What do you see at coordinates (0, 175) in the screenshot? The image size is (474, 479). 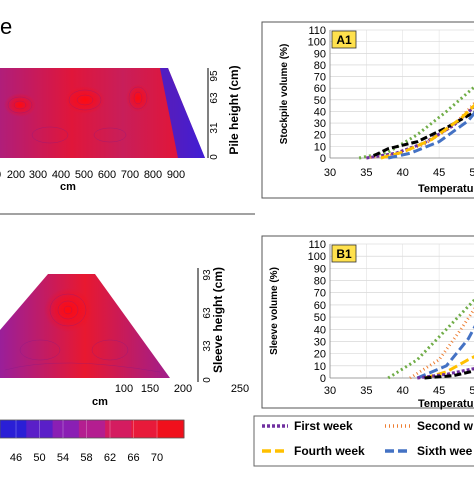 I see `contour-top-xtick: 0` at bounding box center [0, 175].